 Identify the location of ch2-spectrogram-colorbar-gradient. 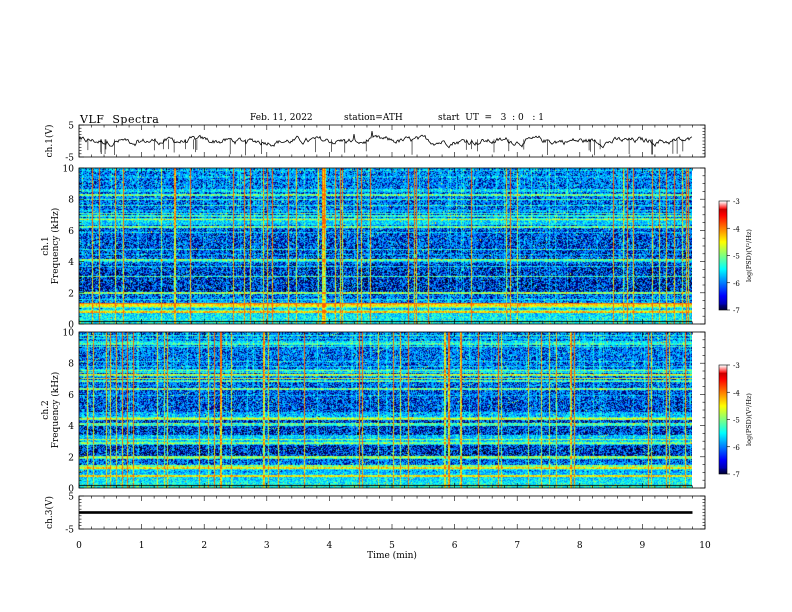
(723, 419).